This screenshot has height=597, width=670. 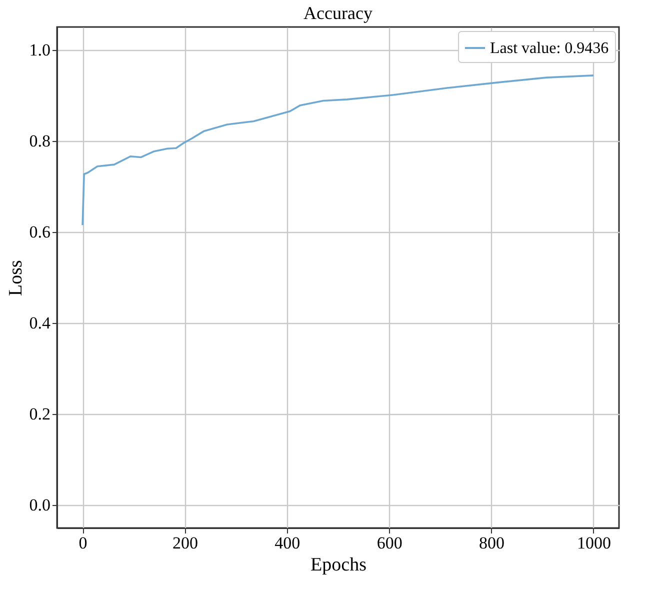 I want to click on x-tick-label: 0, so click(x=83, y=543).